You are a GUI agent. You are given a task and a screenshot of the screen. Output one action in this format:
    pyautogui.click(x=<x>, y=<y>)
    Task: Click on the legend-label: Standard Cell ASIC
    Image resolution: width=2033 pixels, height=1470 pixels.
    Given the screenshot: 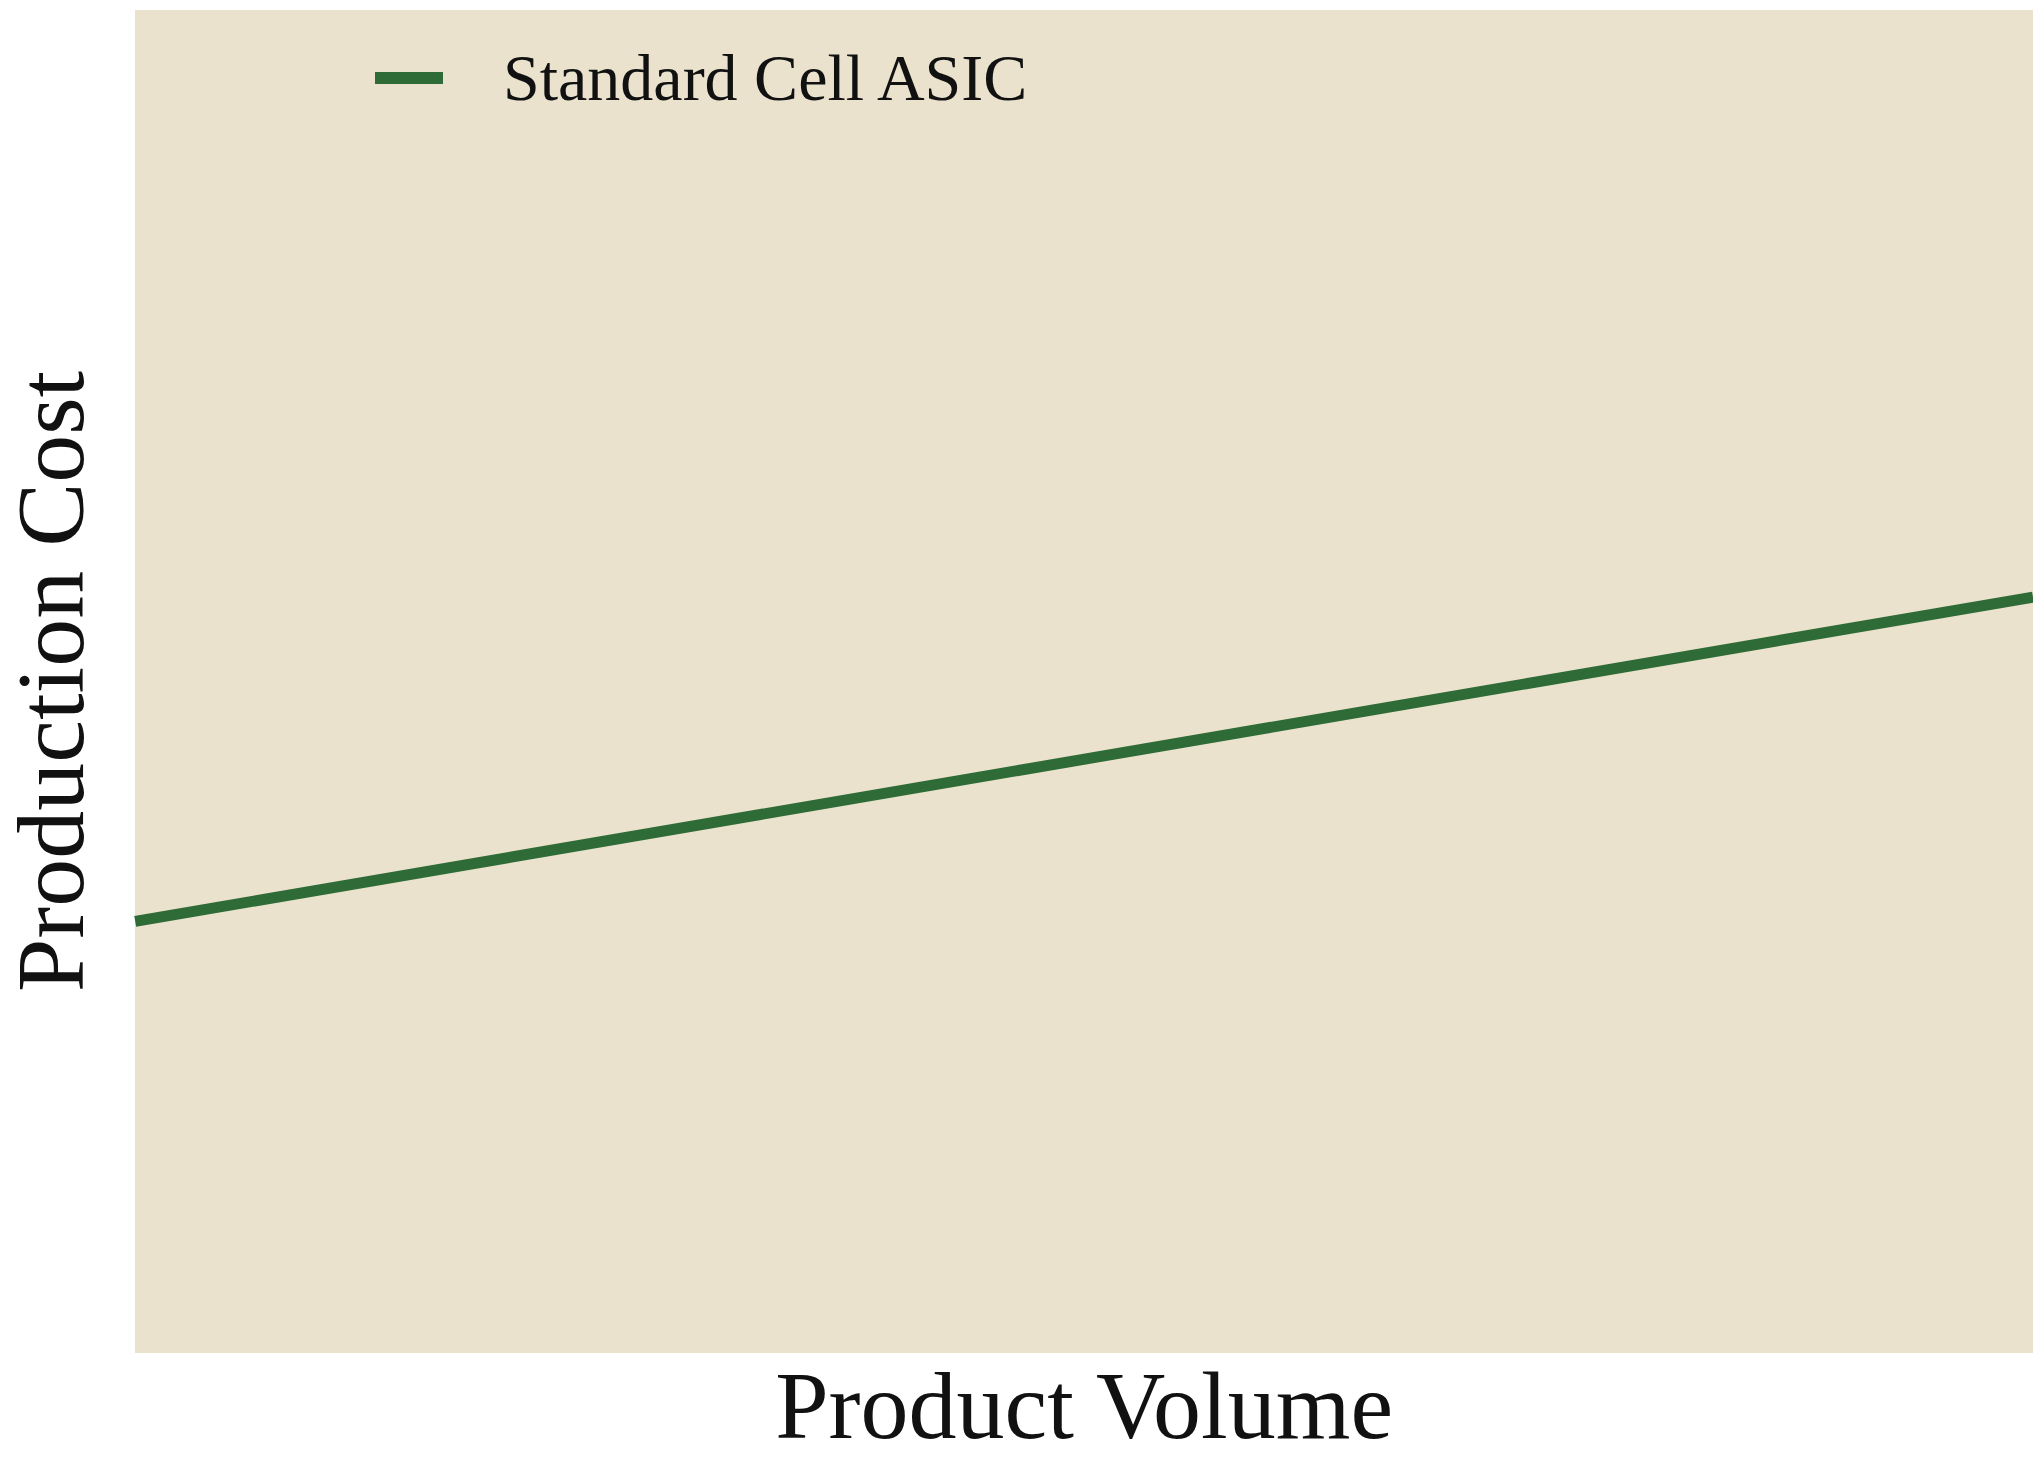 What is the action you would take?
    pyautogui.click(x=765, y=78)
    